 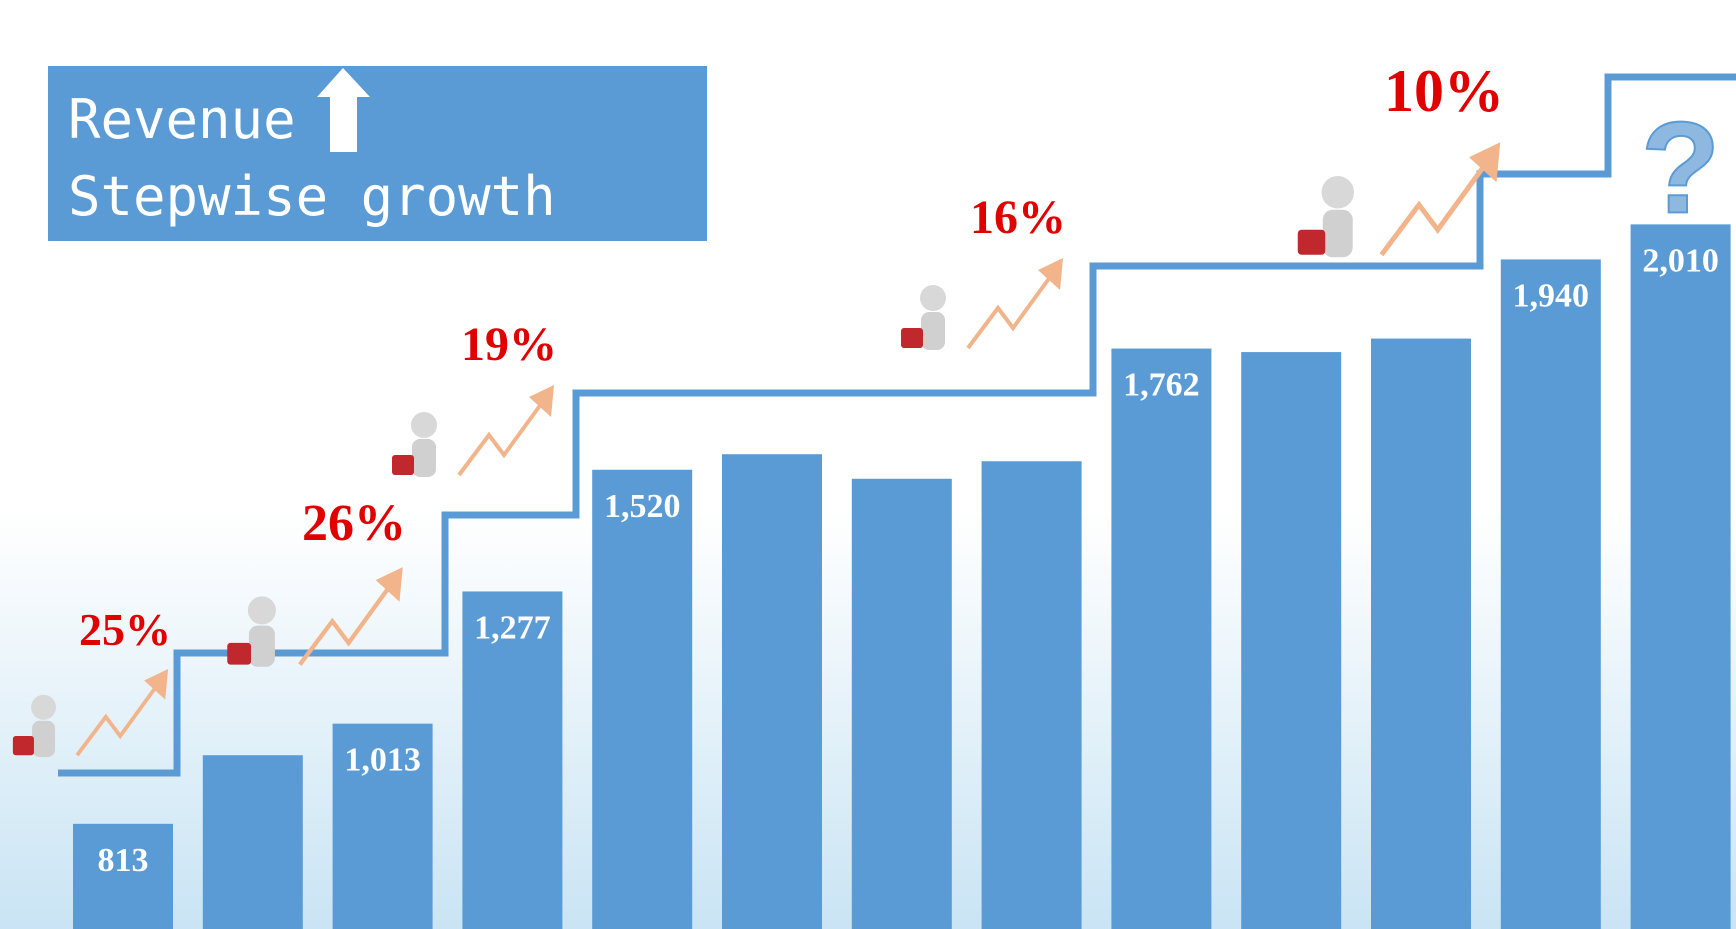 I want to click on question-mark: ?, so click(x=1680, y=167).